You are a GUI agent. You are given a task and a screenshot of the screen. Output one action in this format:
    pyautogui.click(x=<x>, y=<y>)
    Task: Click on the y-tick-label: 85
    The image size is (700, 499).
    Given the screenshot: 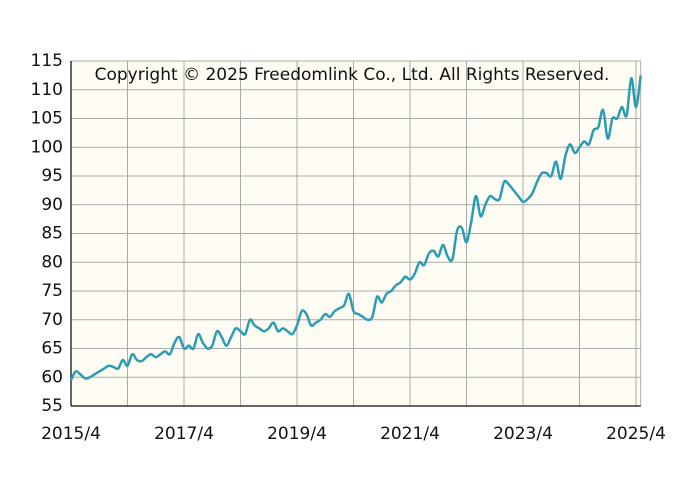 What is the action you would take?
    pyautogui.click(x=52, y=234)
    